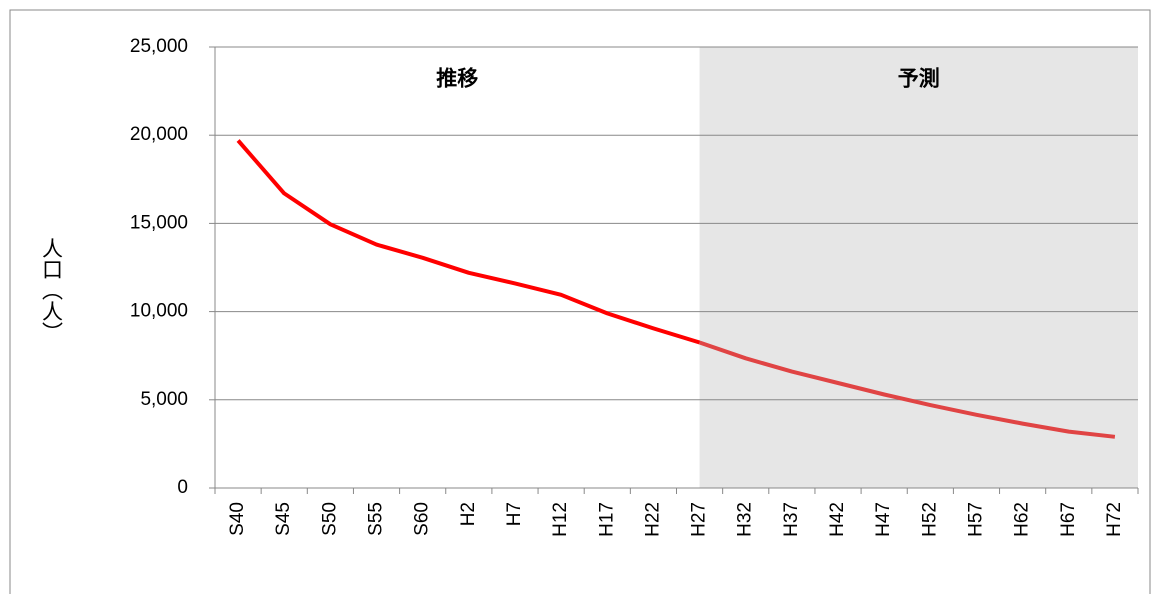 Image resolution: width=1151 pixels, height=594 pixels. What do you see at coordinates (975, 519) in the screenshot?
I see `x-tick-label: H57` at bounding box center [975, 519].